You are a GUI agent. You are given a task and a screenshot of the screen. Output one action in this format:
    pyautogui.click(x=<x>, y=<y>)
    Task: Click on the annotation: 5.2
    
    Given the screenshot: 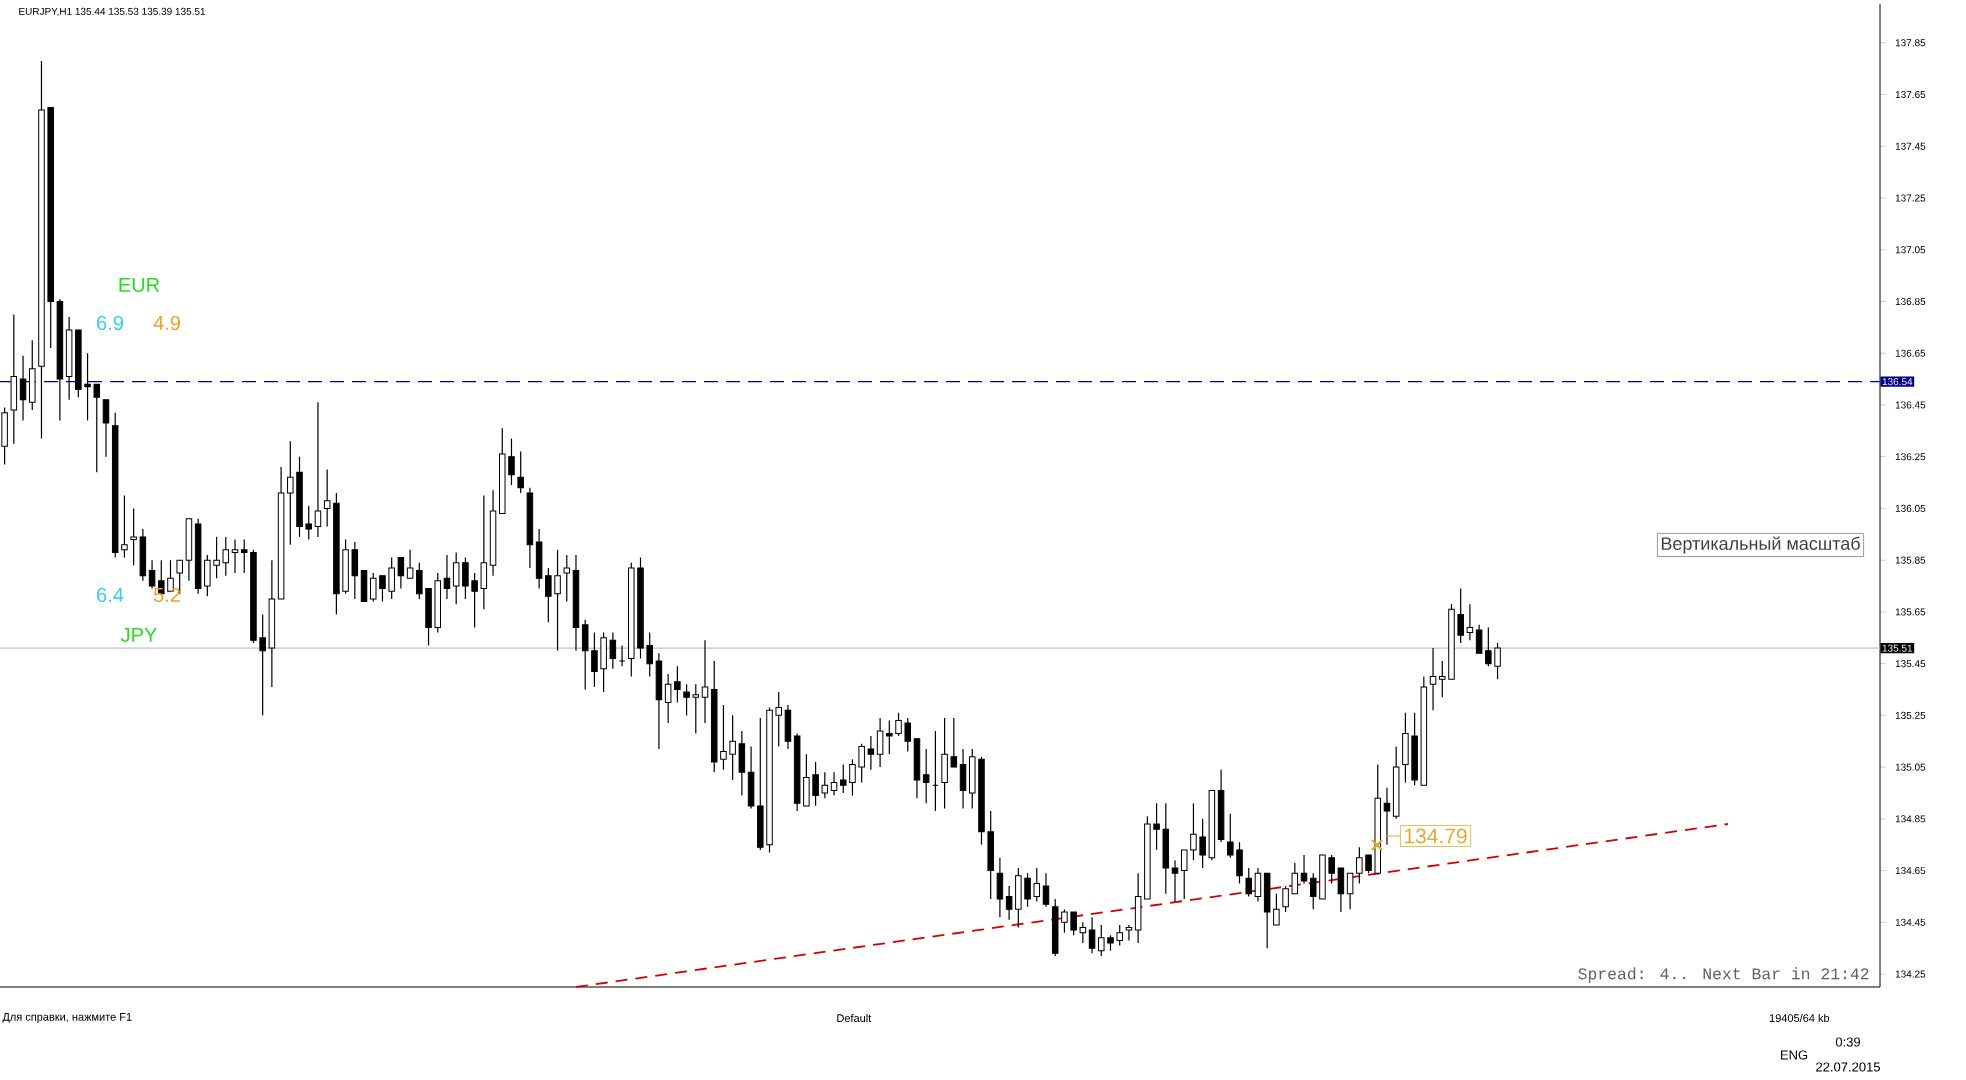 What is the action you would take?
    pyautogui.click(x=166, y=595)
    